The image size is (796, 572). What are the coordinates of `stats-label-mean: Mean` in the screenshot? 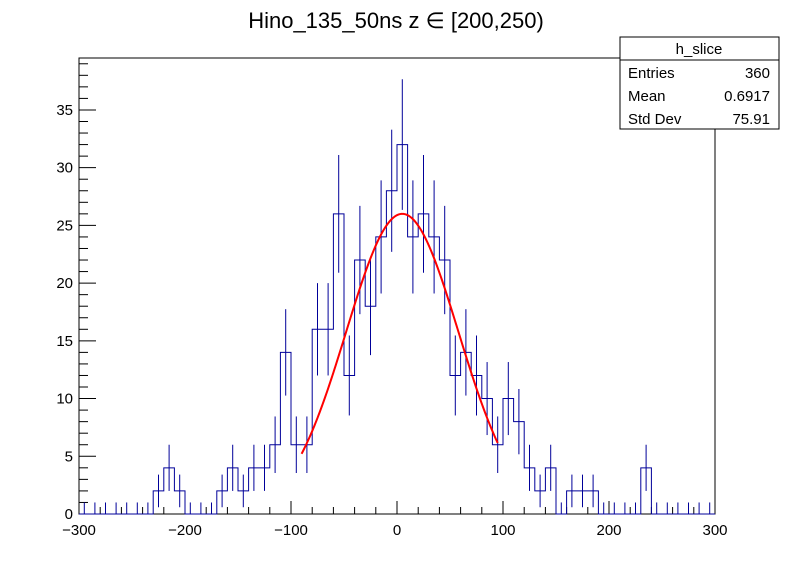 It's located at (647, 96).